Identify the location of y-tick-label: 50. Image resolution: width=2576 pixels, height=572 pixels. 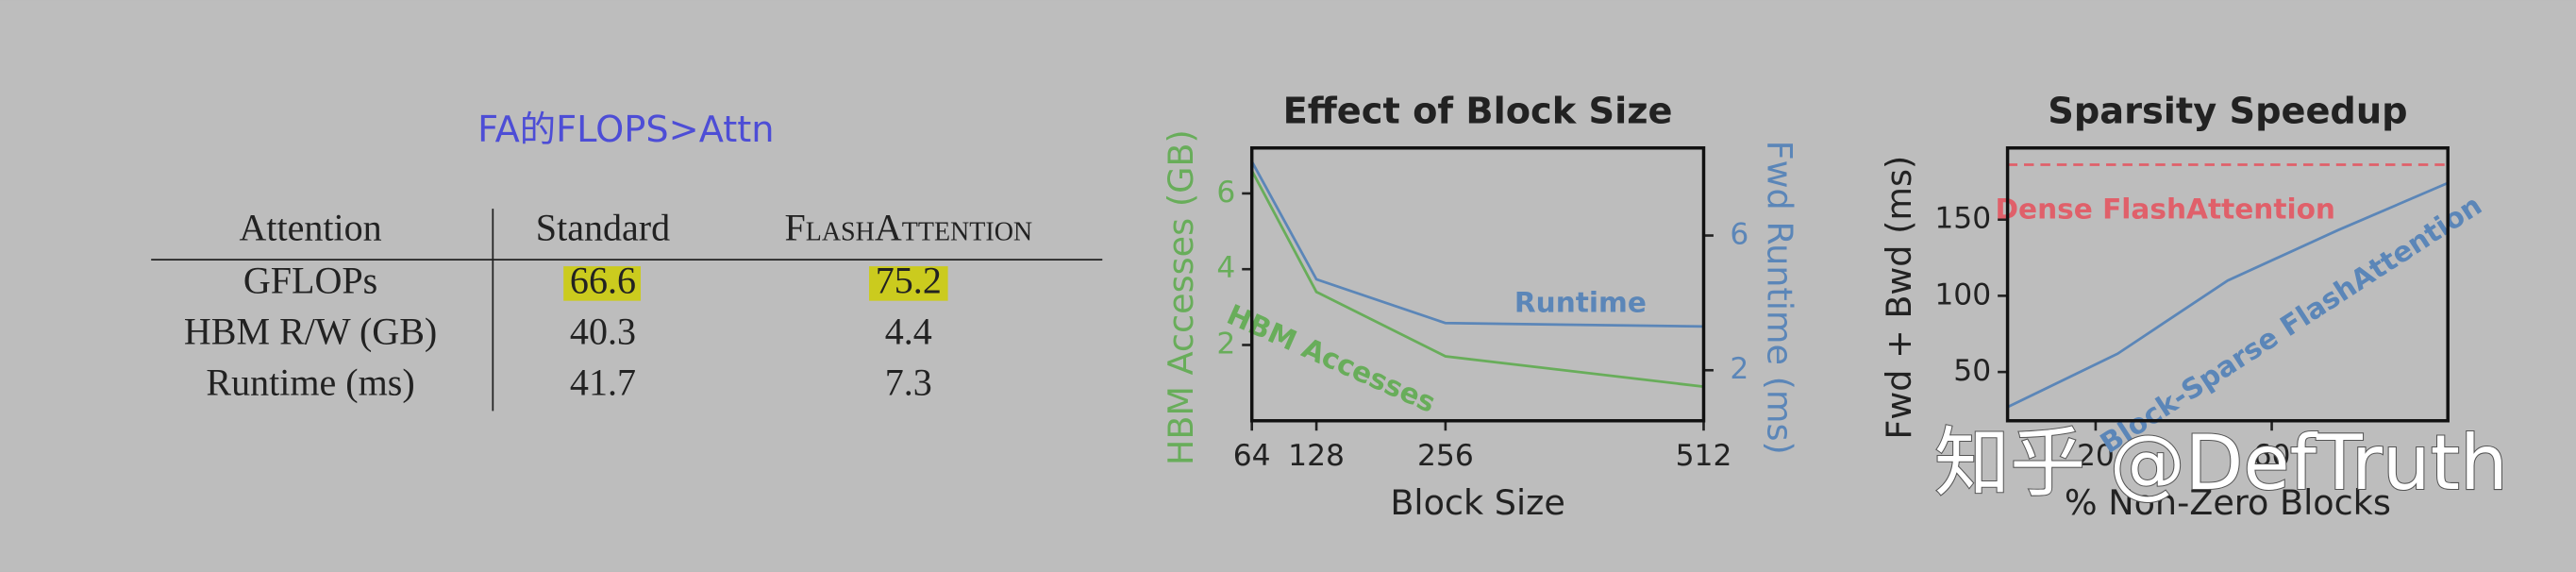
(1972, 371).